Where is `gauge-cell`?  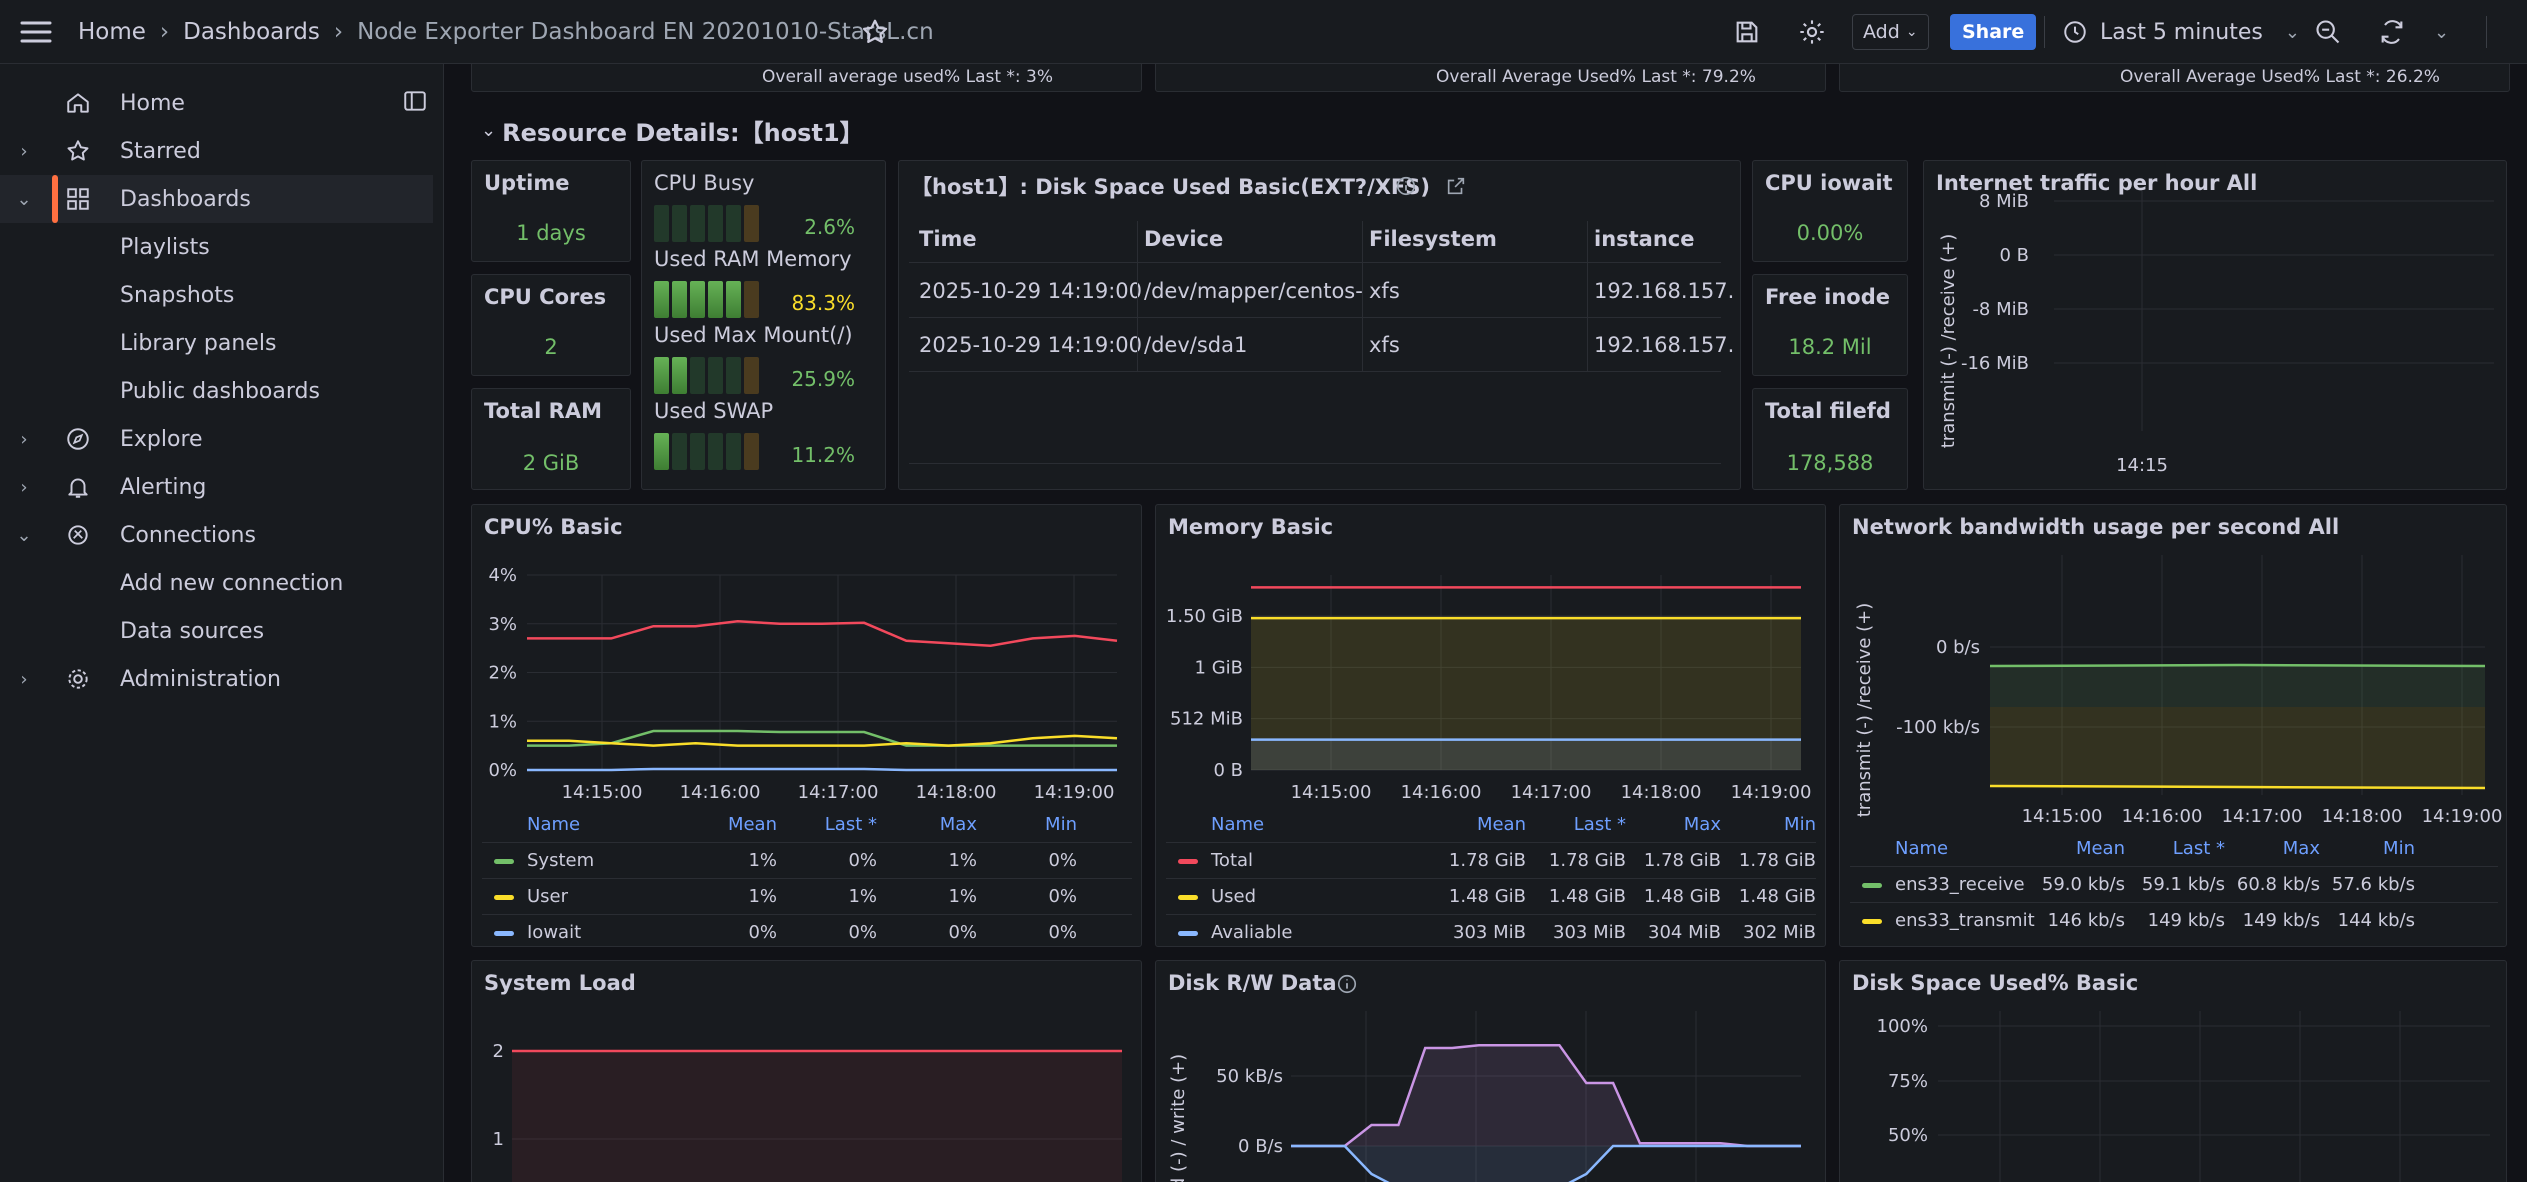
gauge-cell is located at coordinates (751, 223).